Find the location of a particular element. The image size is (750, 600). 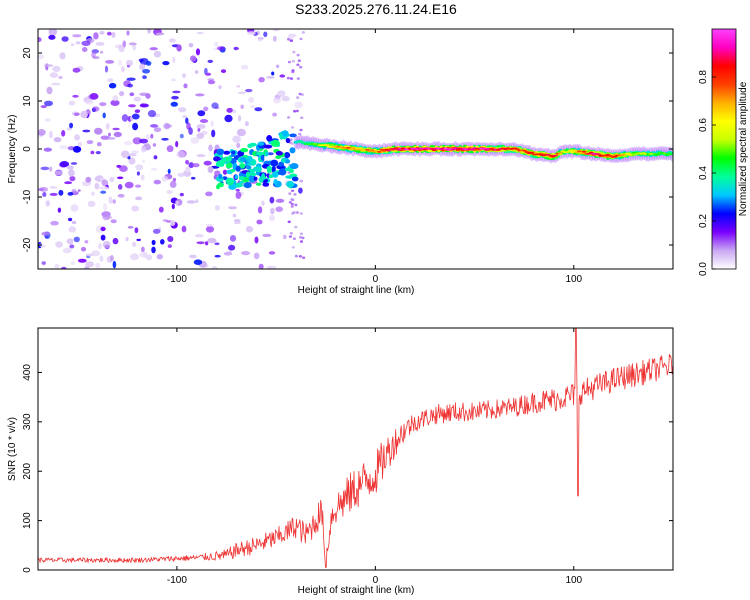

snr-y-tick-label: 400 is located at coordinates (27, 372).